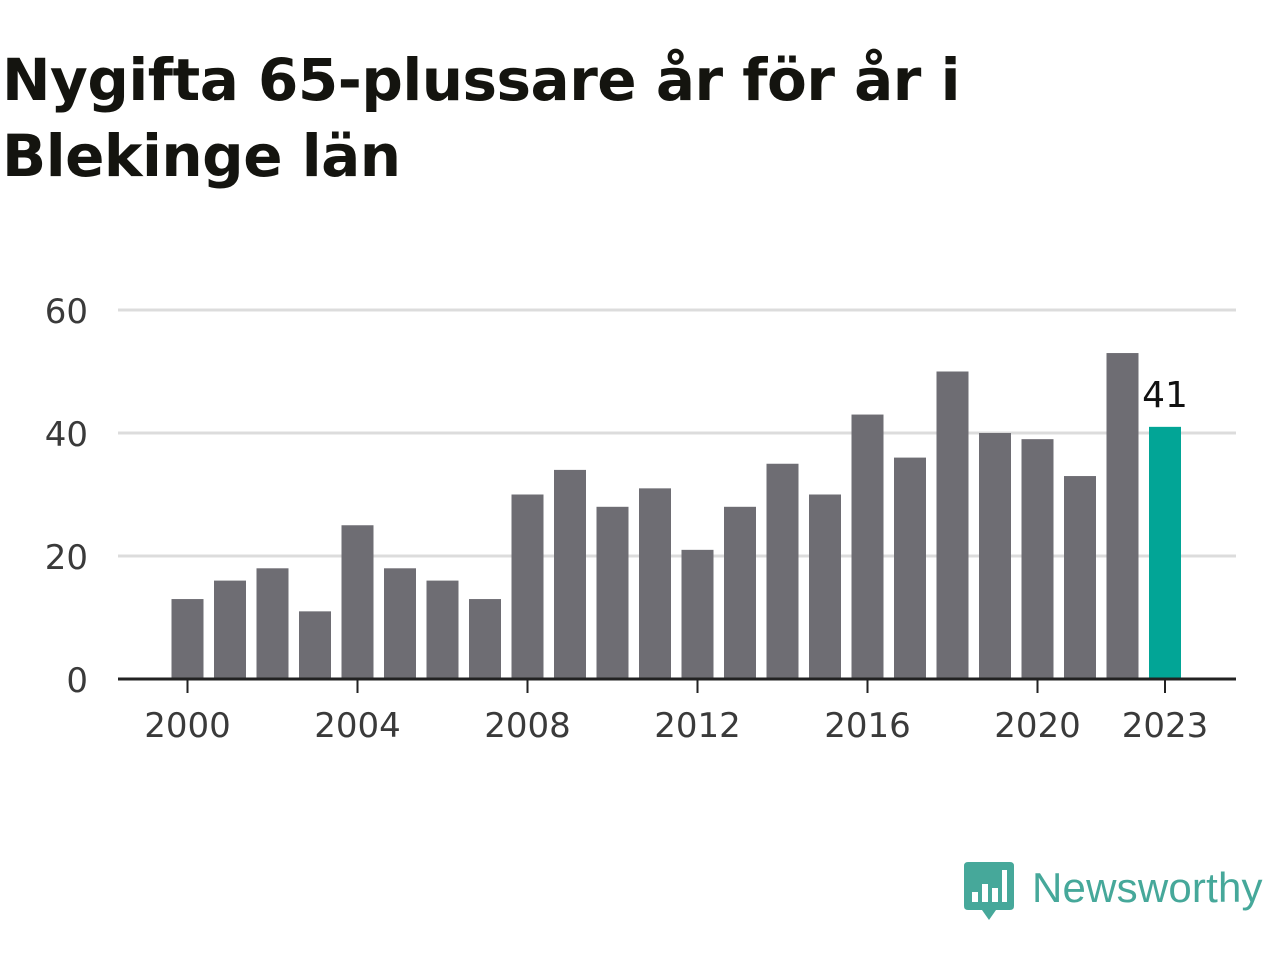 Image resolution: width=1280 pixels, height=960 pixels. Describe the element at coordinates (527, 726) in the screenshot. I see `x-tick-label: 2008` at that location.